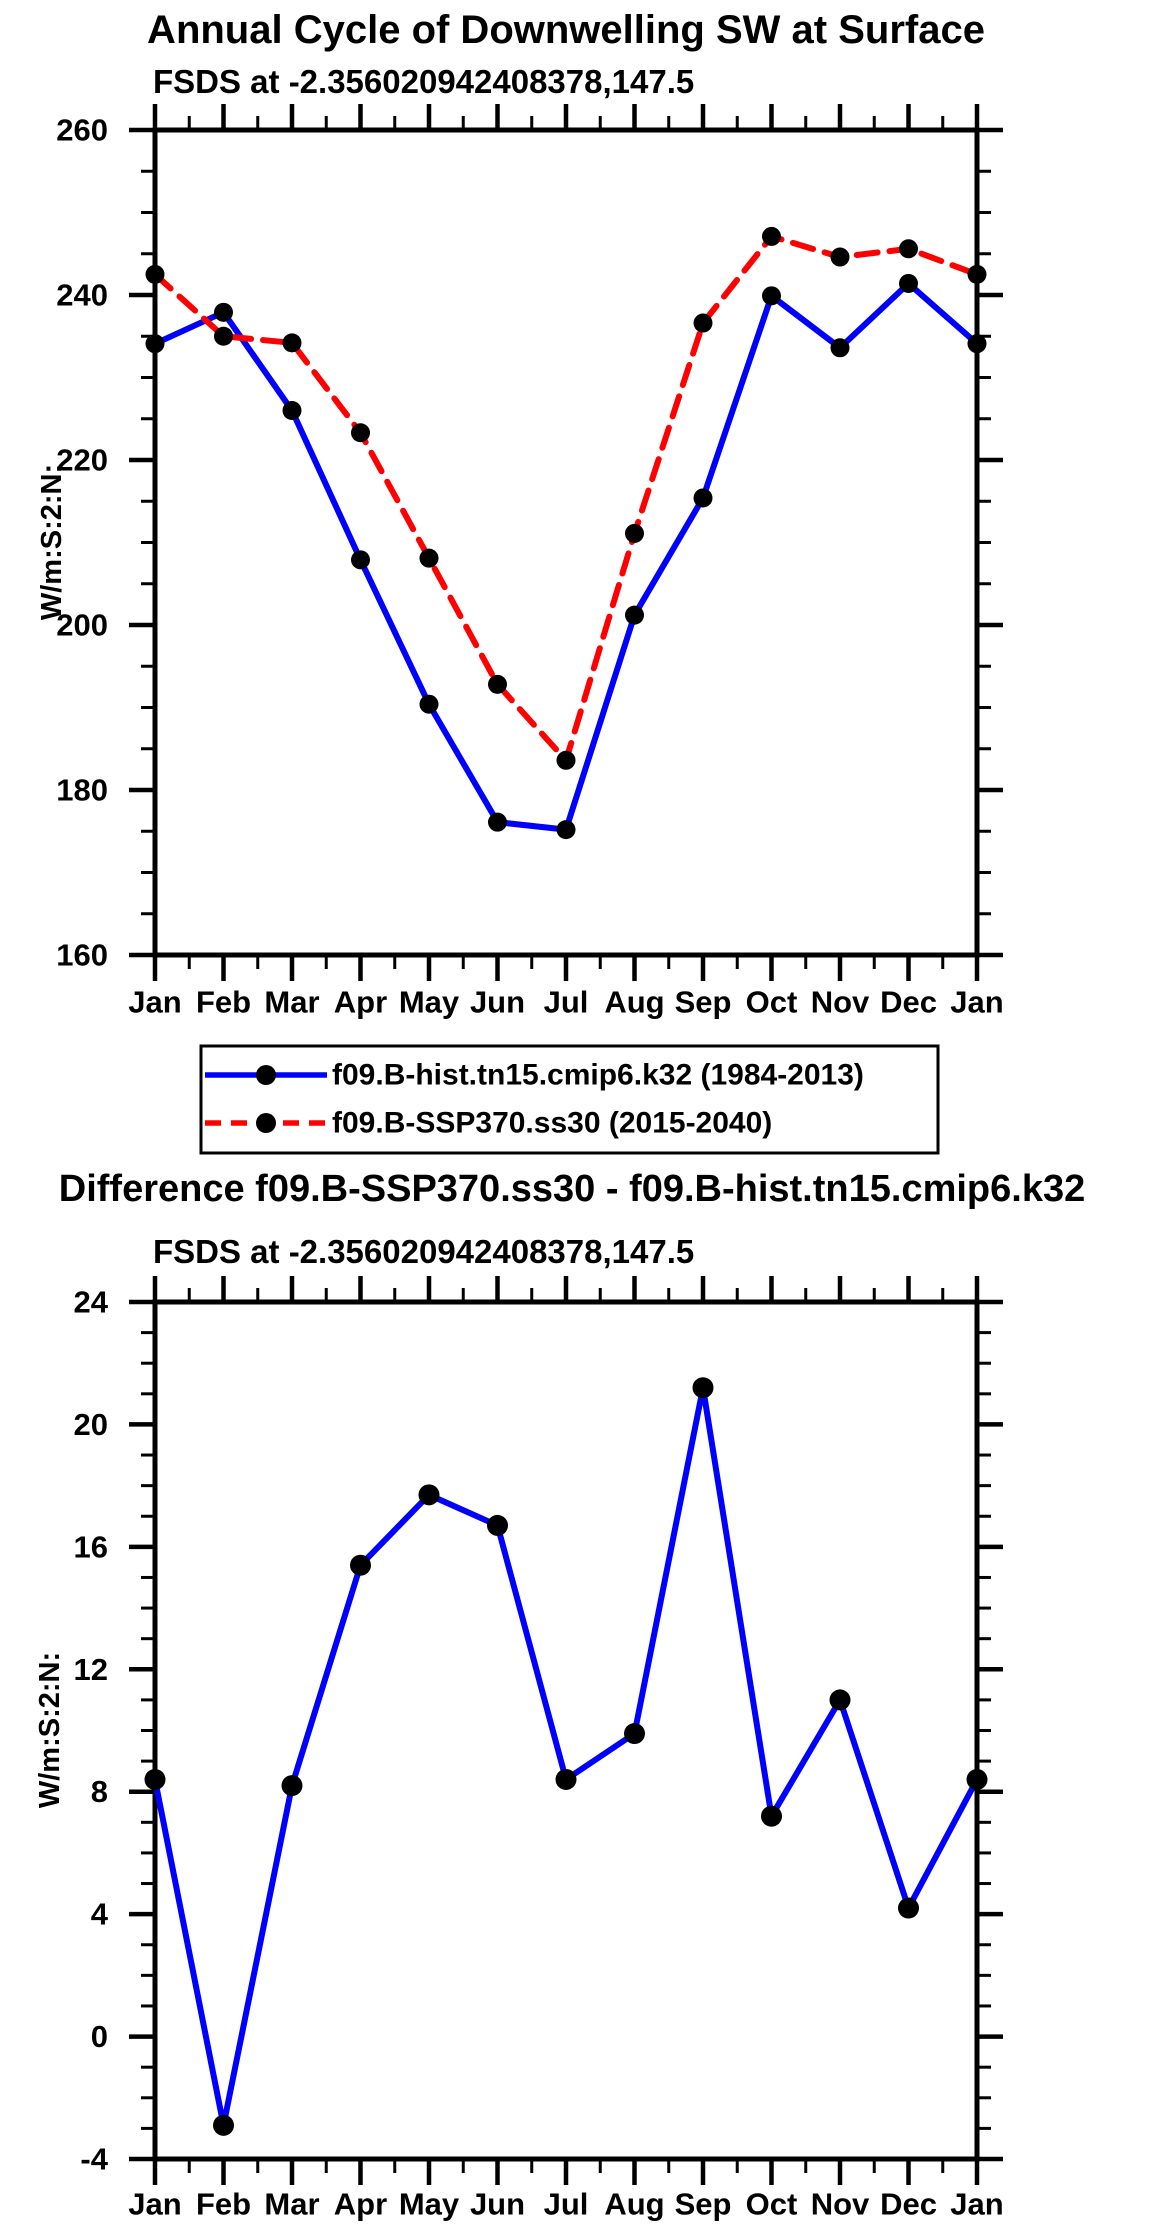 This screenshot has height=2231, width=1161. I want to click on y-tick-label: 160, so click(82, 955).